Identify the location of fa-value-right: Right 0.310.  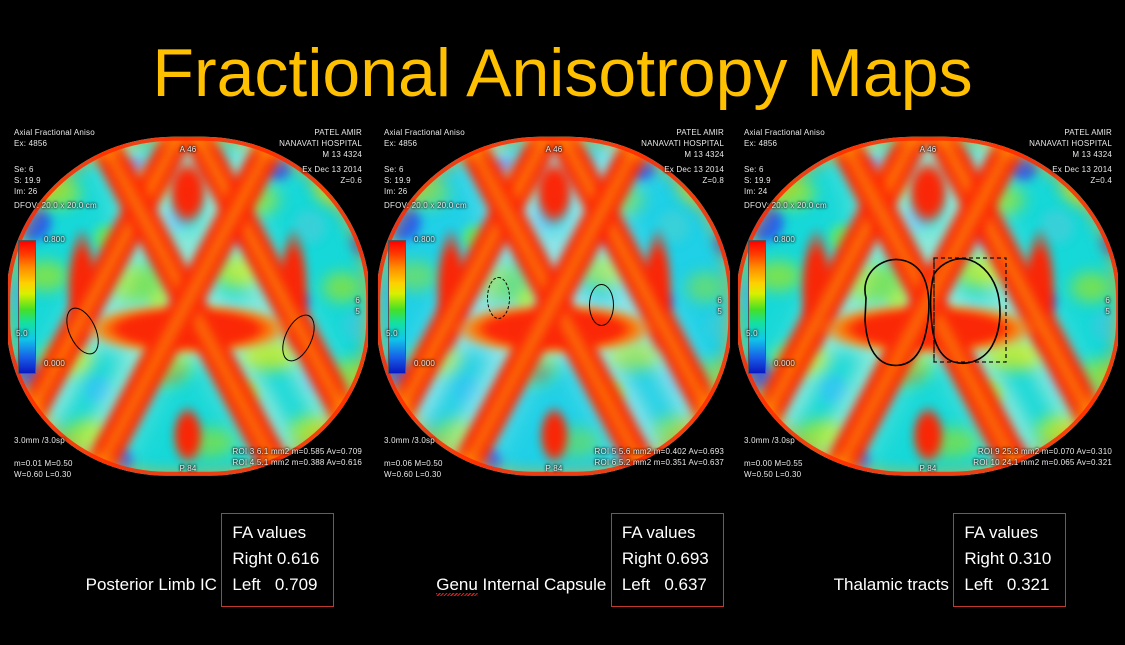
(1008, 558).